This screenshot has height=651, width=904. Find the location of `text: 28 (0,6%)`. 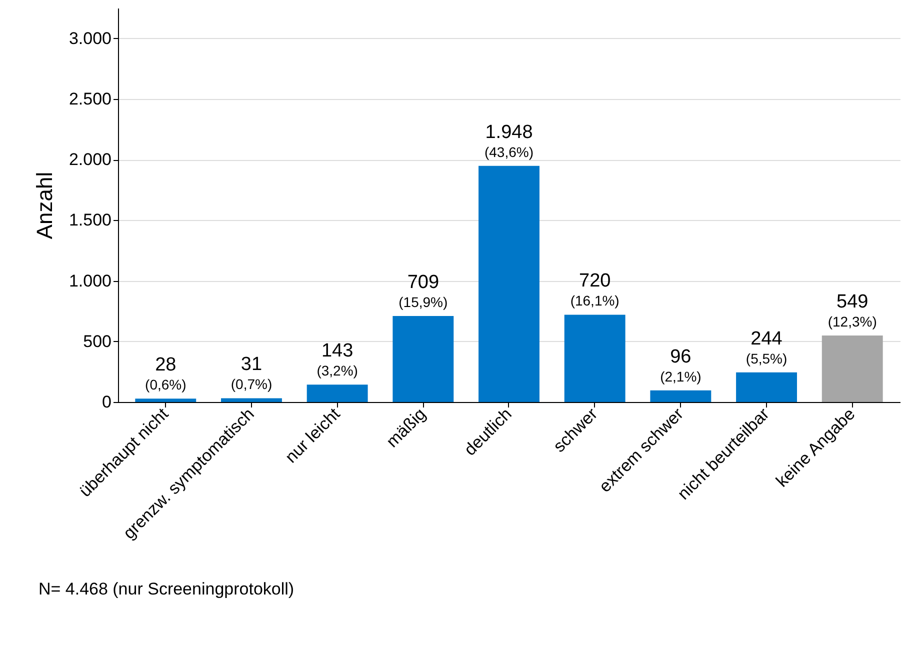

text: 28 (0,6%) is located at coordinates (165, 373).